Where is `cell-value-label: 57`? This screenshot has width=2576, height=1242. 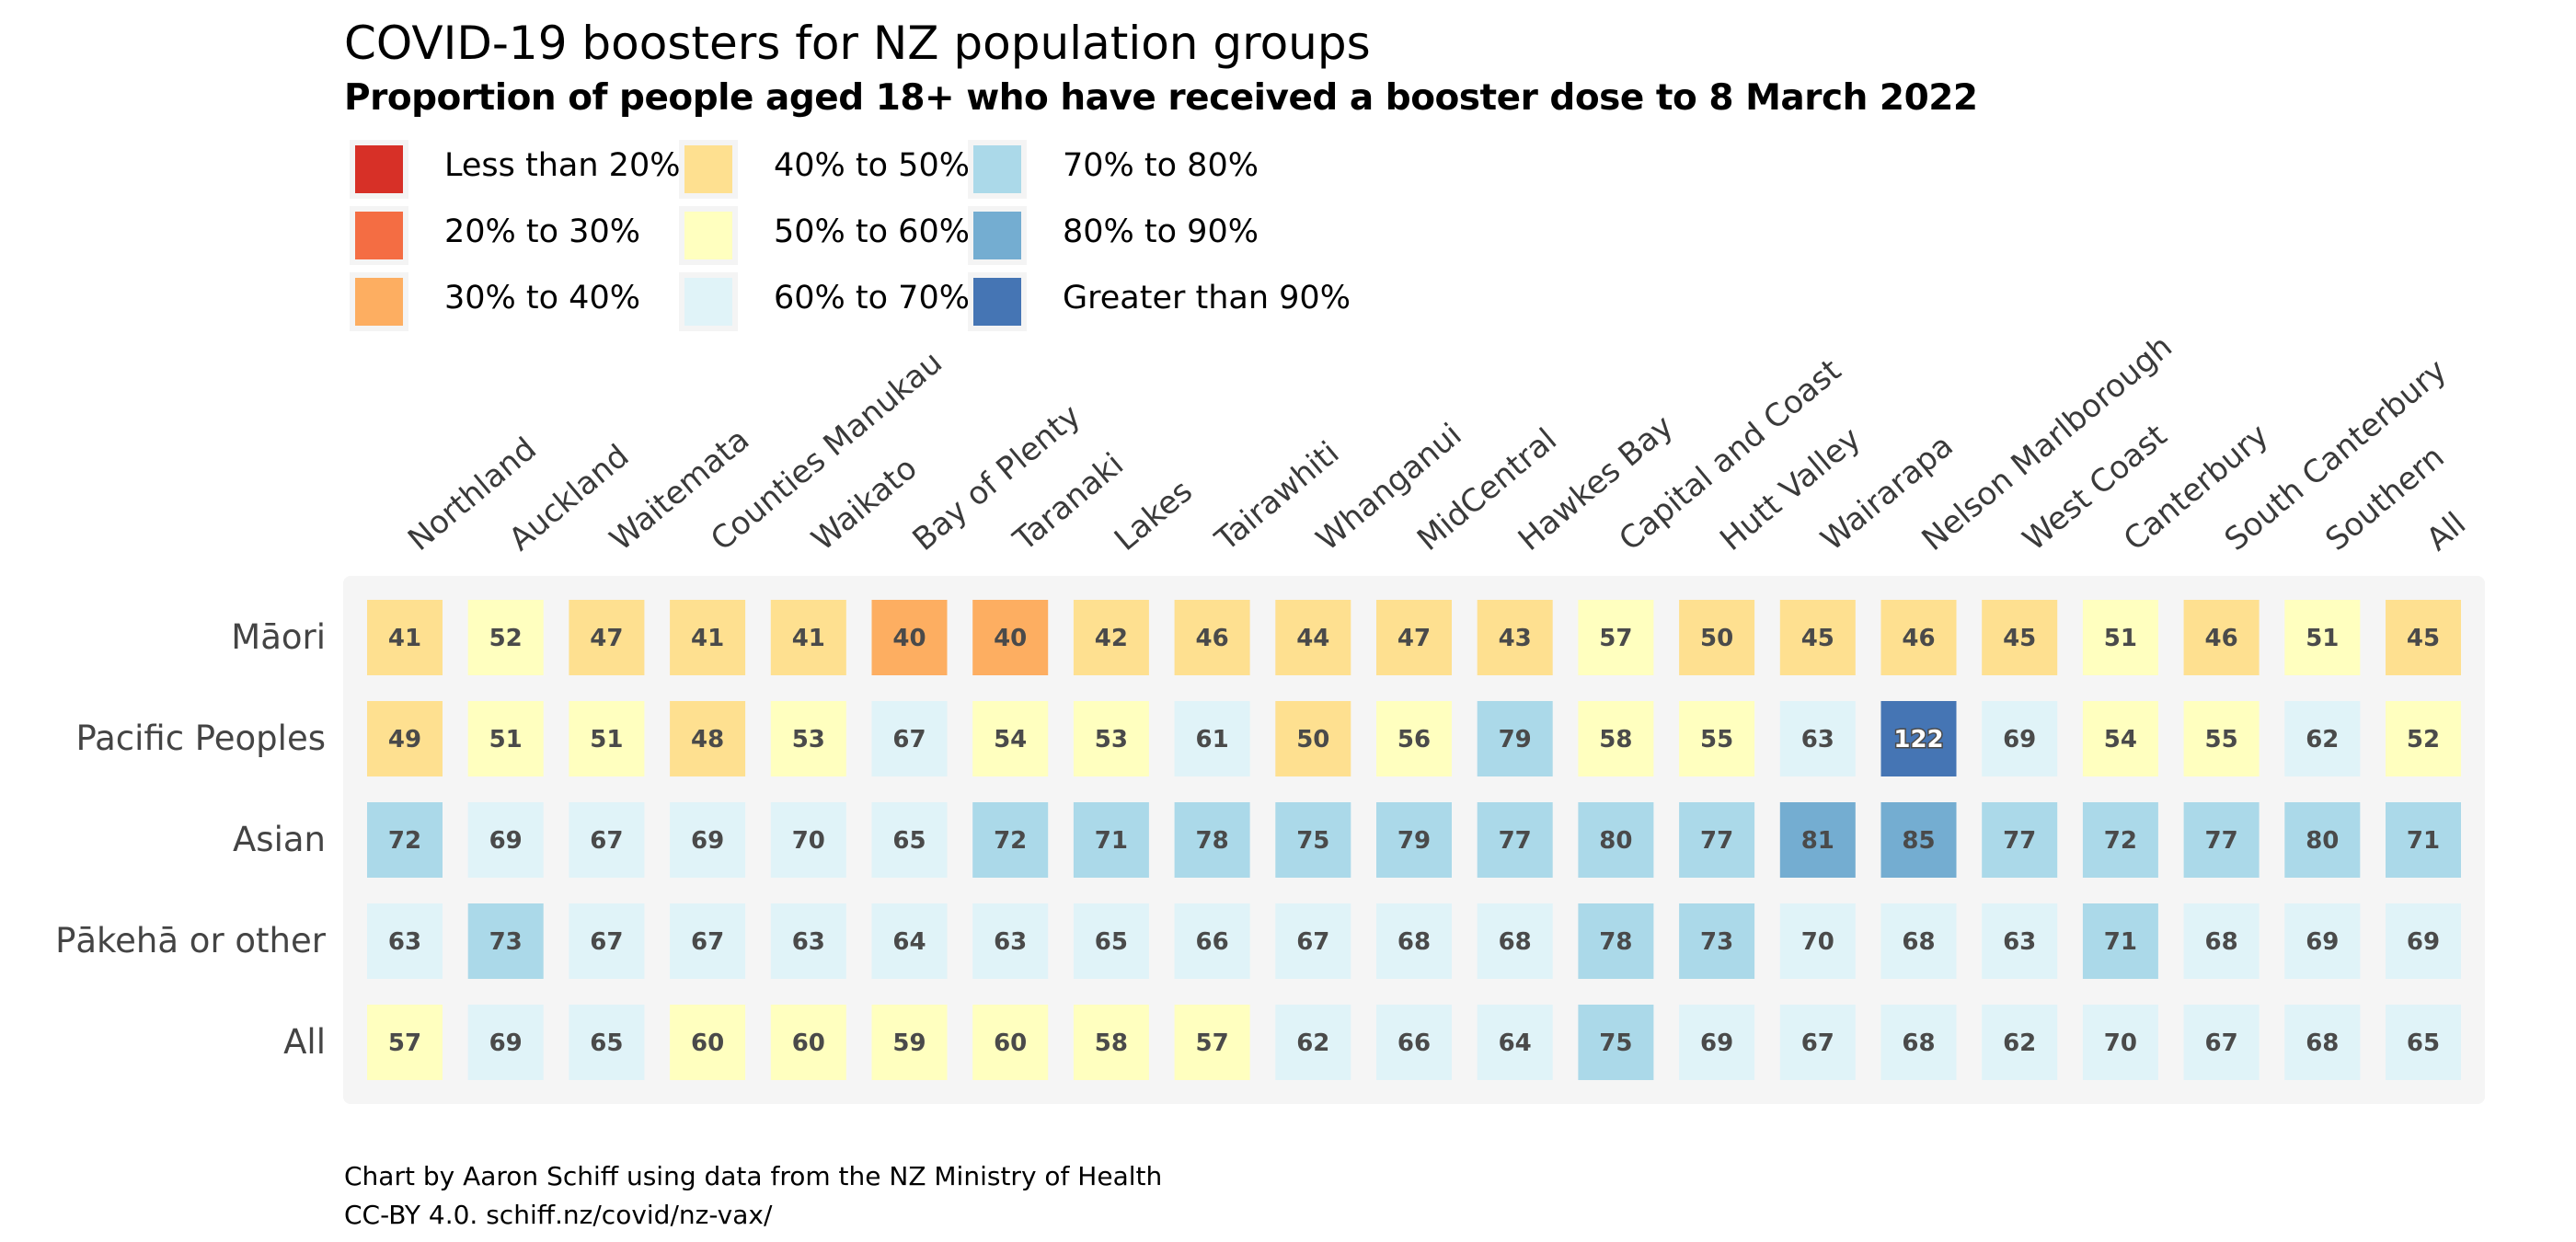
cell-value-label: 57 is located at coordinates (1615, 638).